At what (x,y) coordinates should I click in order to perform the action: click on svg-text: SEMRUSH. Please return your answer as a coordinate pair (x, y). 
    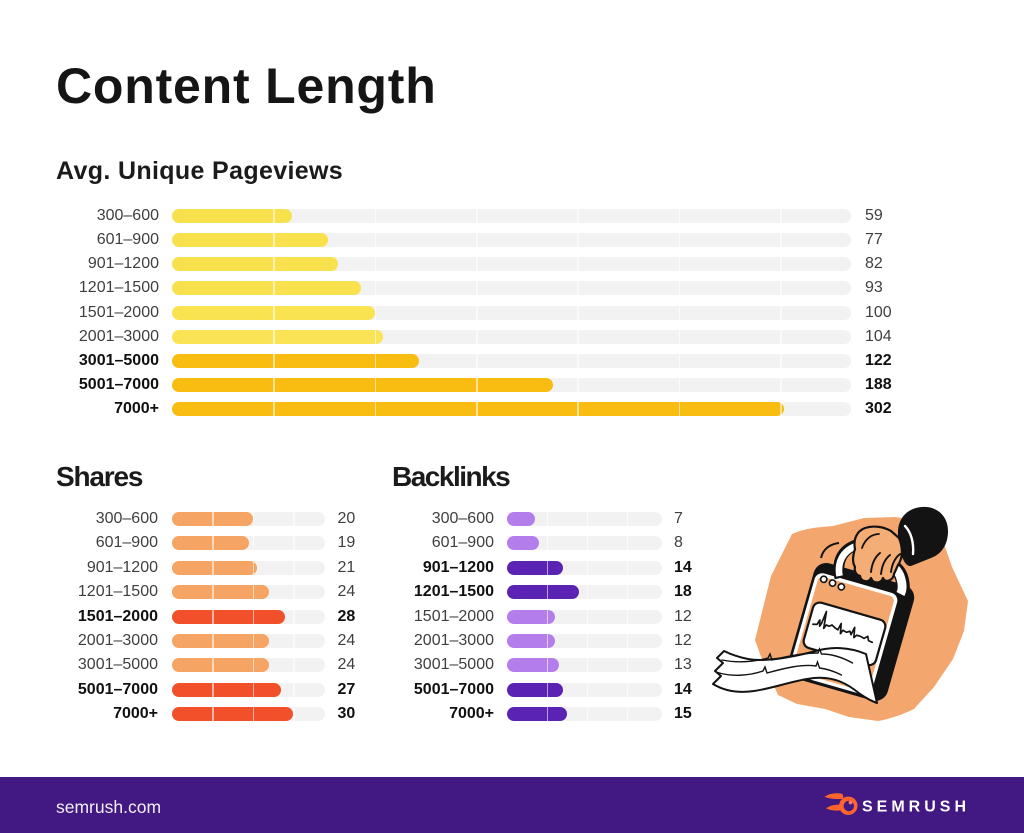
    Looking at the image, I should click on (916, 807).